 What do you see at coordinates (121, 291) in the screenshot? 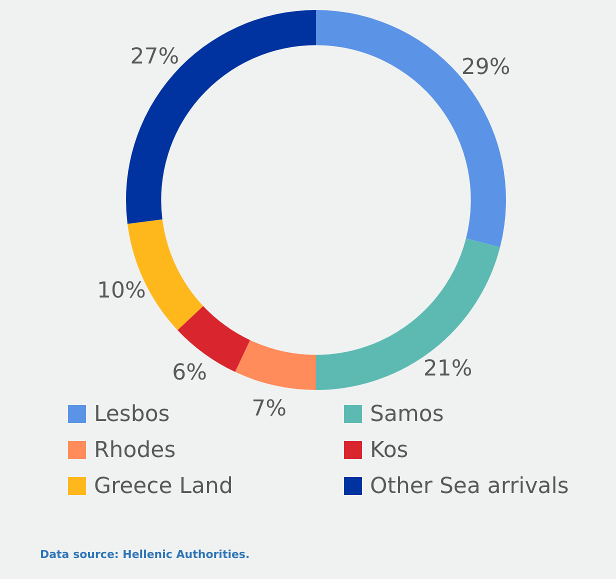
I see `data-label: 10%` at bounding box center [121, 291].